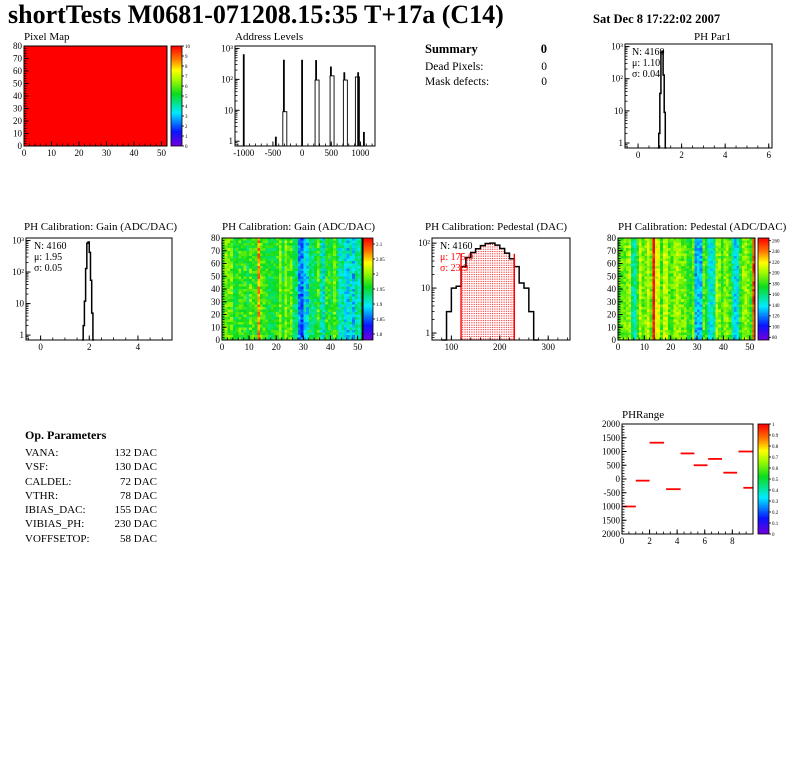 Image resolution: width=796 pixels, height=772 pixels. I want to click on pixel-map-plot: 0 10 20 30 40 50 0 10 20 30 40 50 60 70 80 10 9 8 7 6 5 4 3 2 1 0, so click(100, 97).